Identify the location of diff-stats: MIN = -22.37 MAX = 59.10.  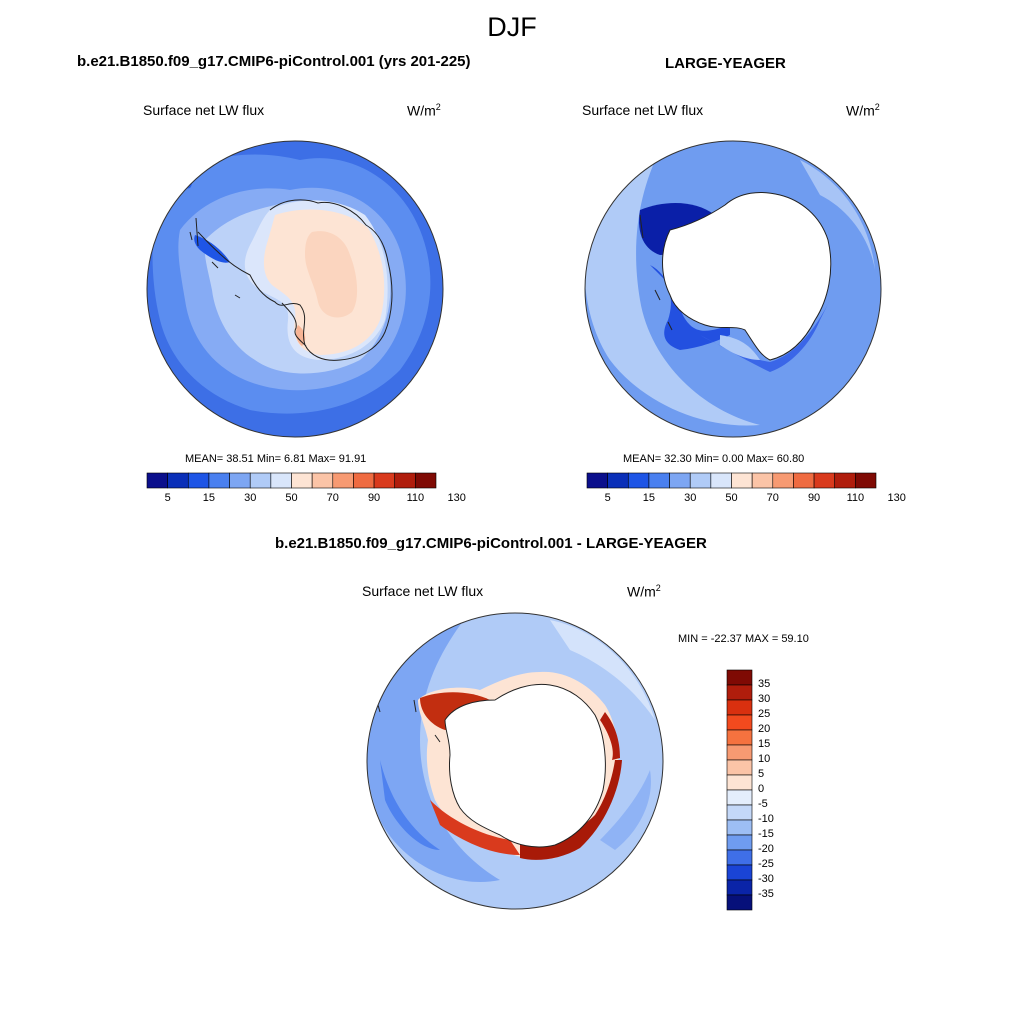
(743, 639).